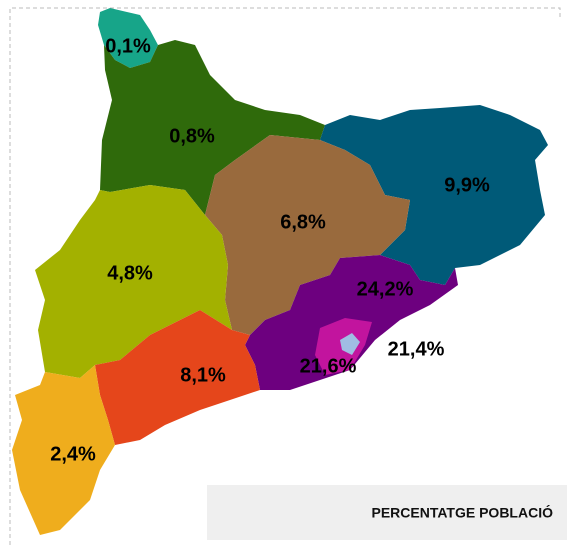  I want to click on region-label: 4,8%, so click(130, 273).